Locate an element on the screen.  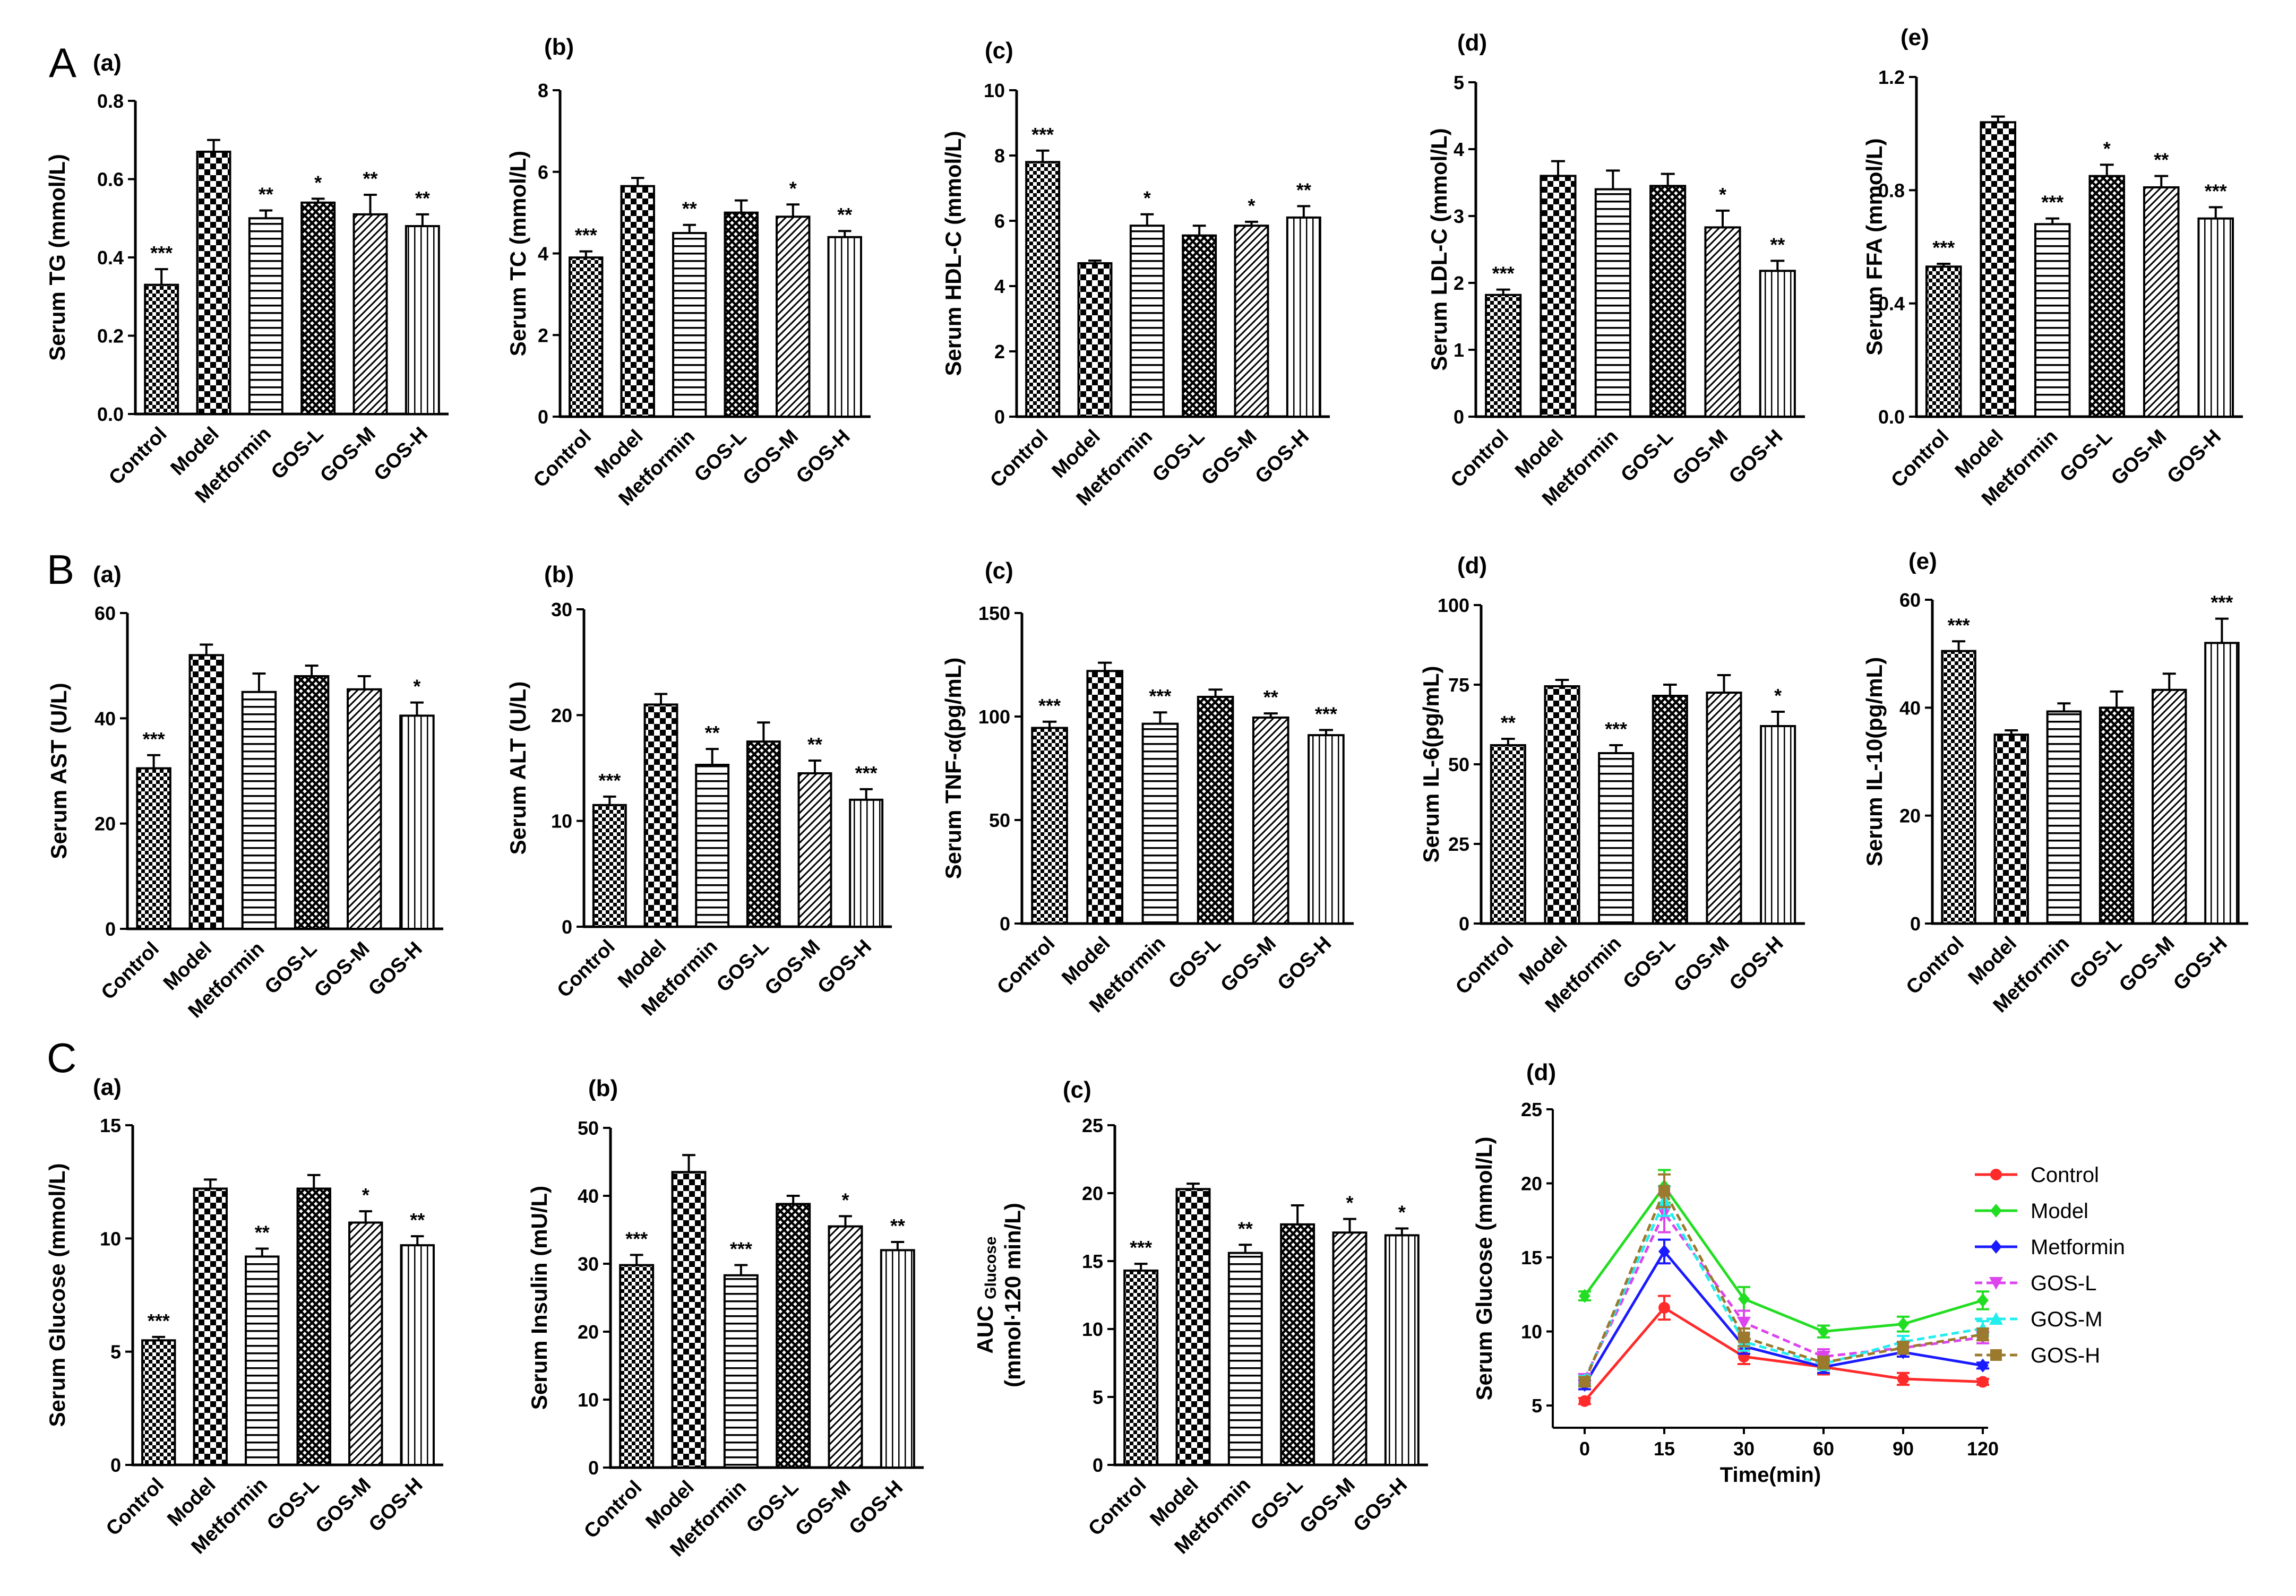
y-tick-label: 6 is located at coordinates (543, 172).